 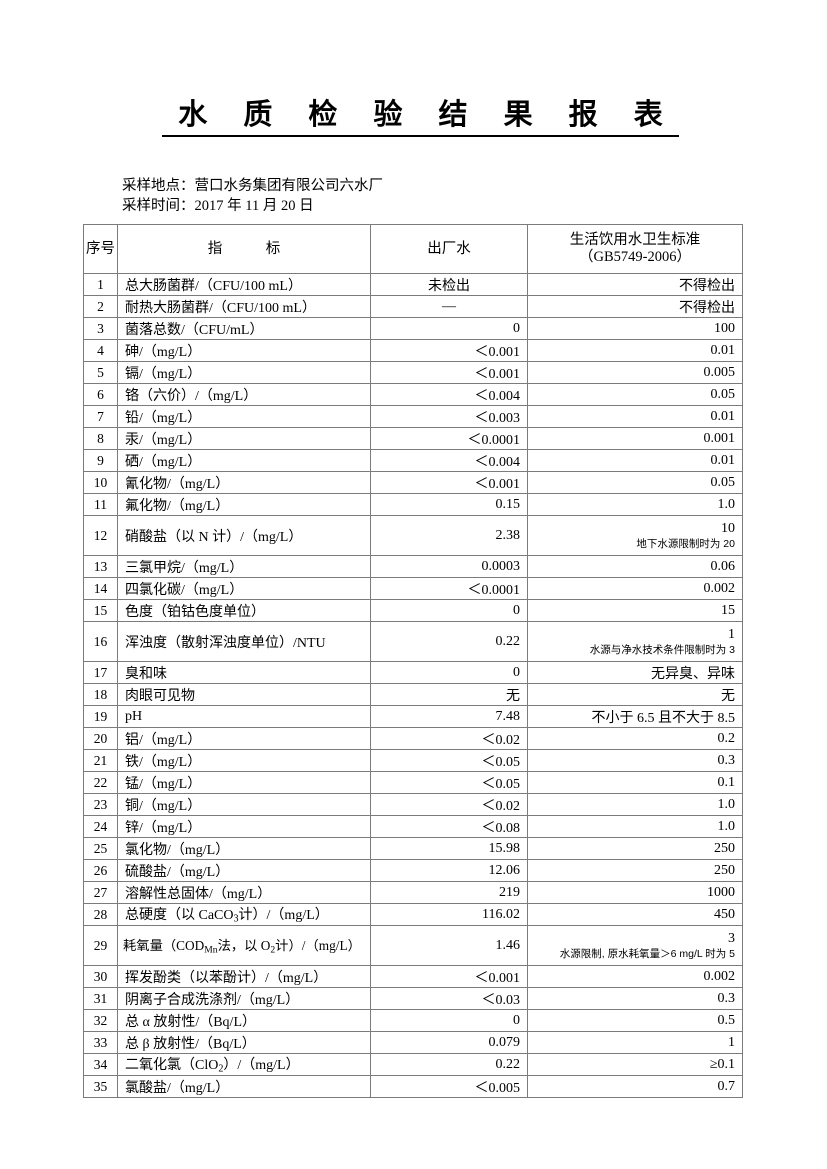 What do you see at coordinates (635, 976) in the screenshot?
I see `row-standard-value: 0.002` at bounding box center [635, 976].